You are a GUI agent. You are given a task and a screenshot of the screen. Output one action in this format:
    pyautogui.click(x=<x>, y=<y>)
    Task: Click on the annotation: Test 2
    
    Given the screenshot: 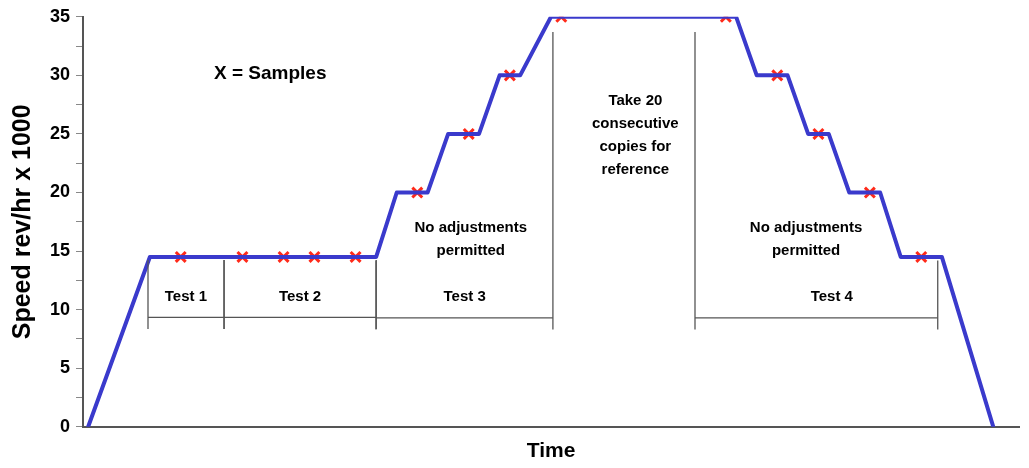 What is the action you would take?
    pyautogui.click(x=300, y=295)
    